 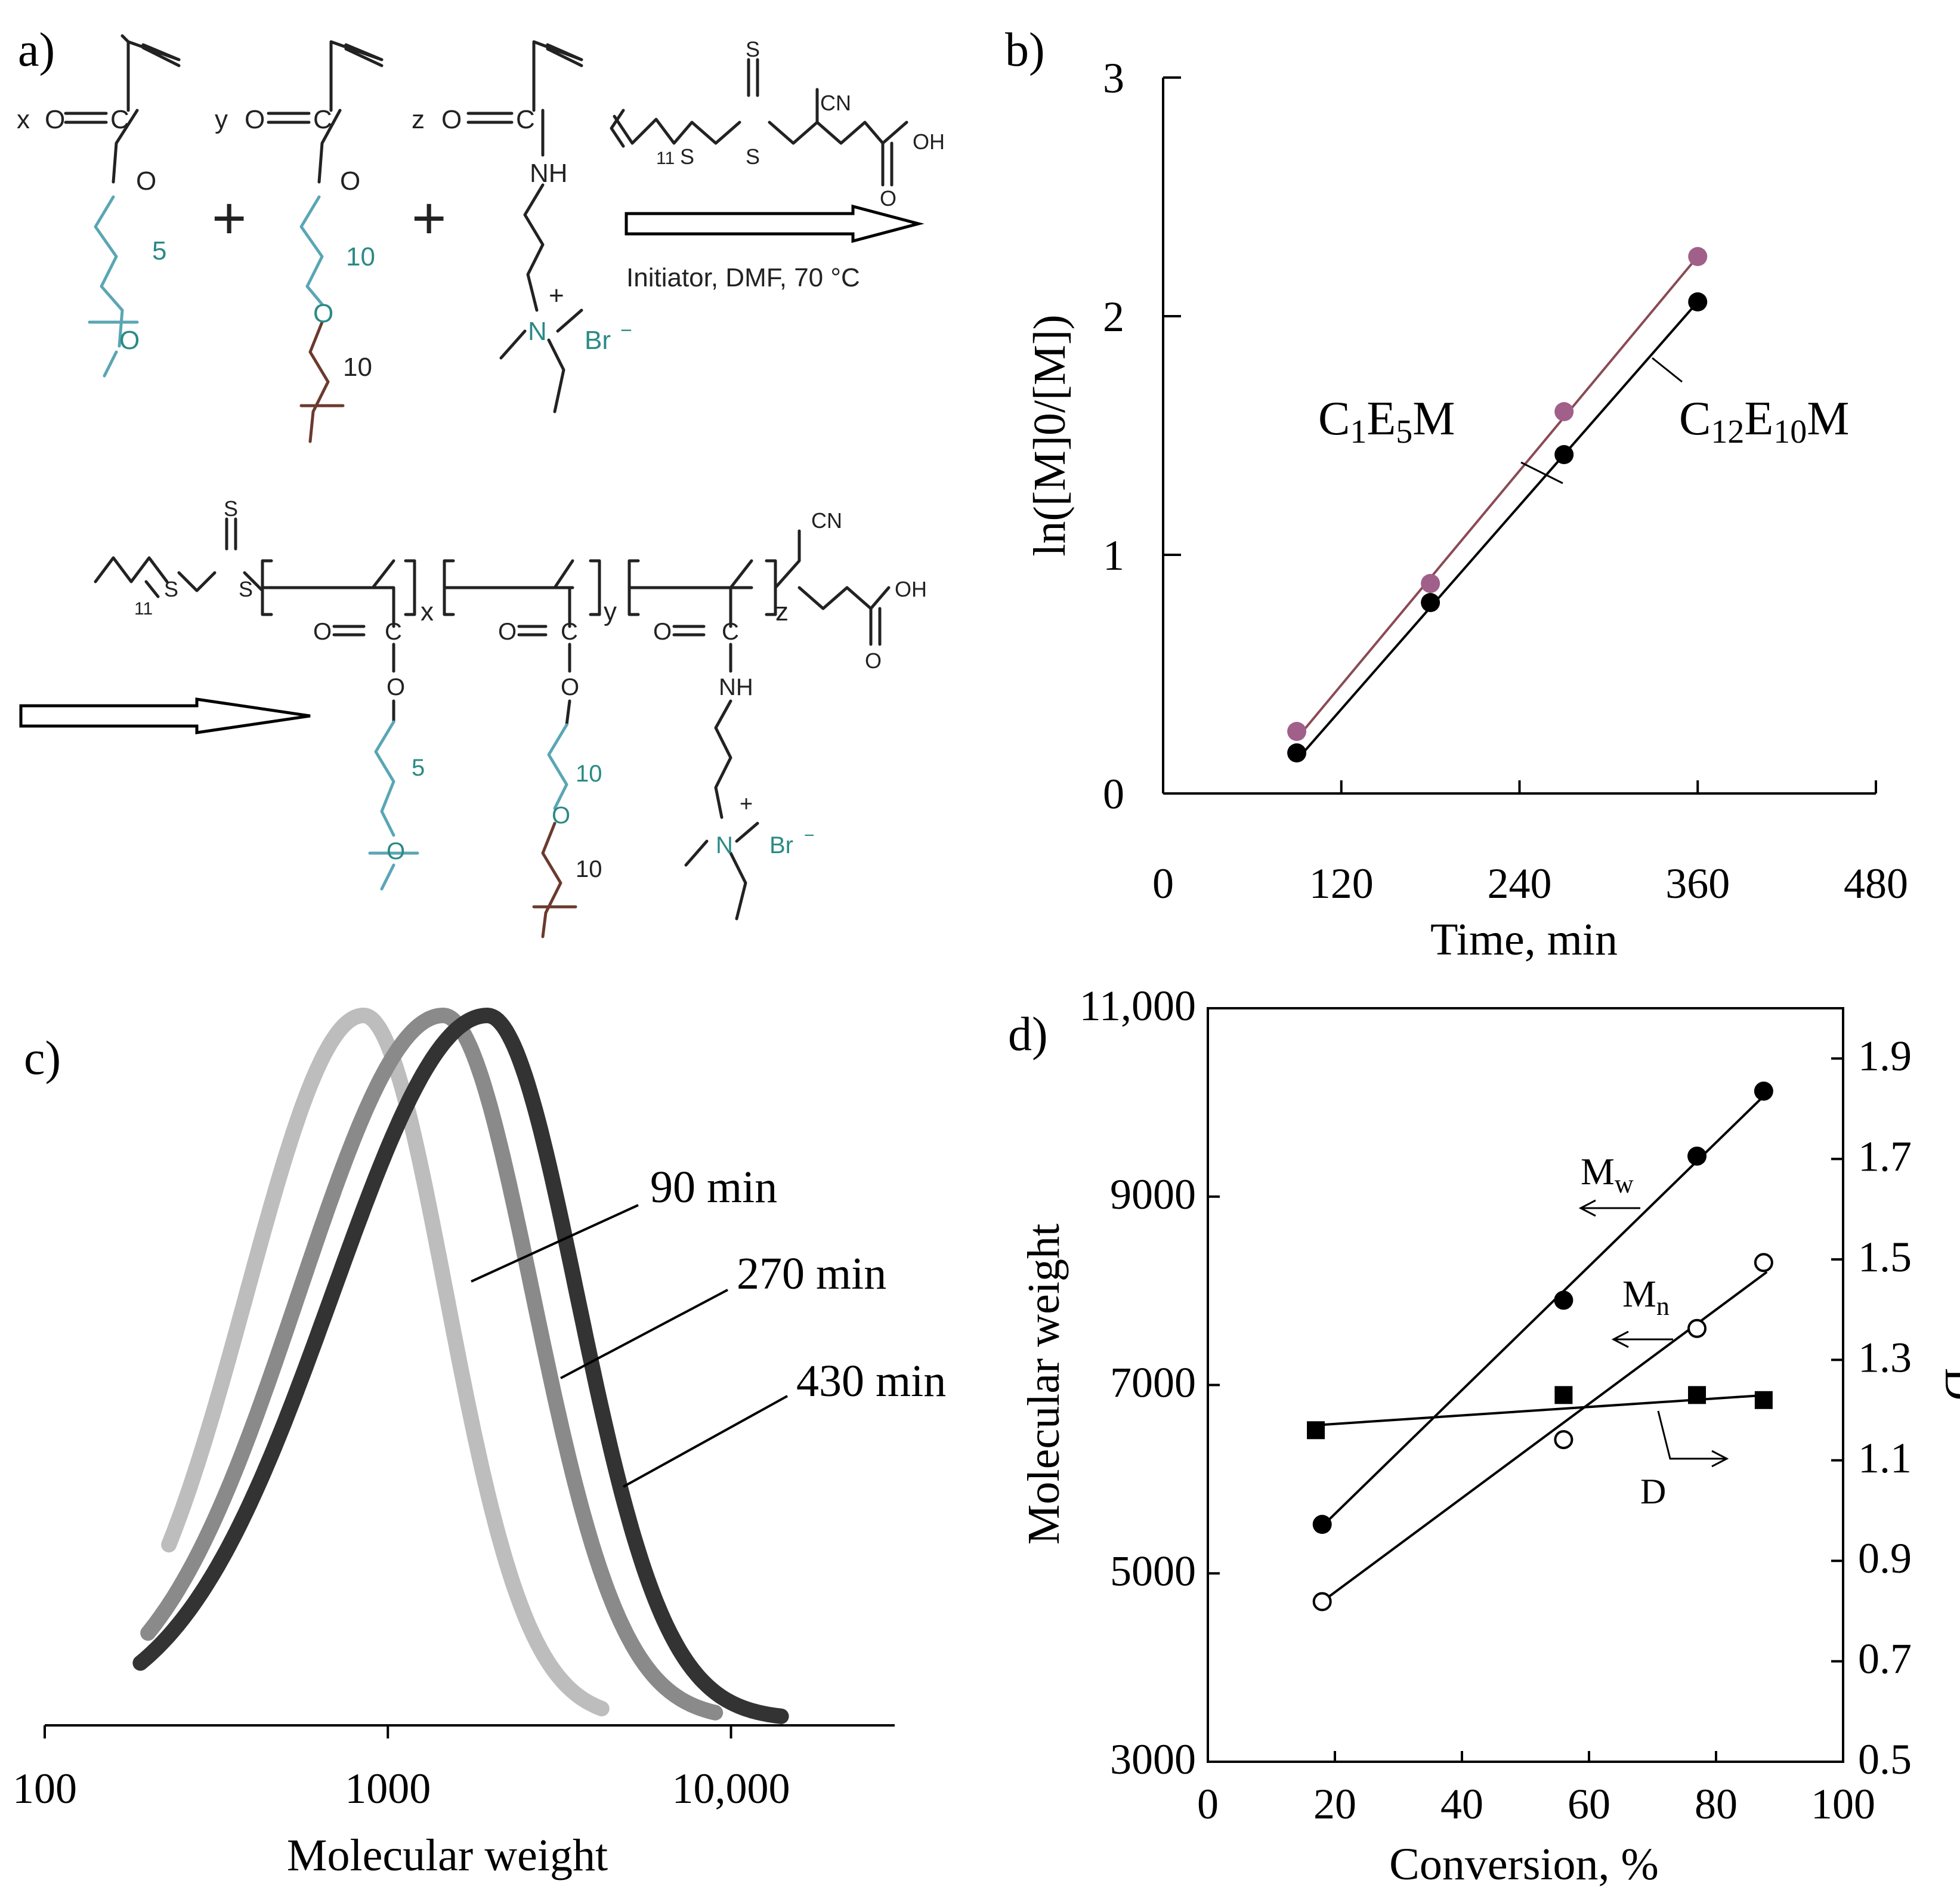 I want to click on y-tick-label: 1, so click(x=1113, y=555).